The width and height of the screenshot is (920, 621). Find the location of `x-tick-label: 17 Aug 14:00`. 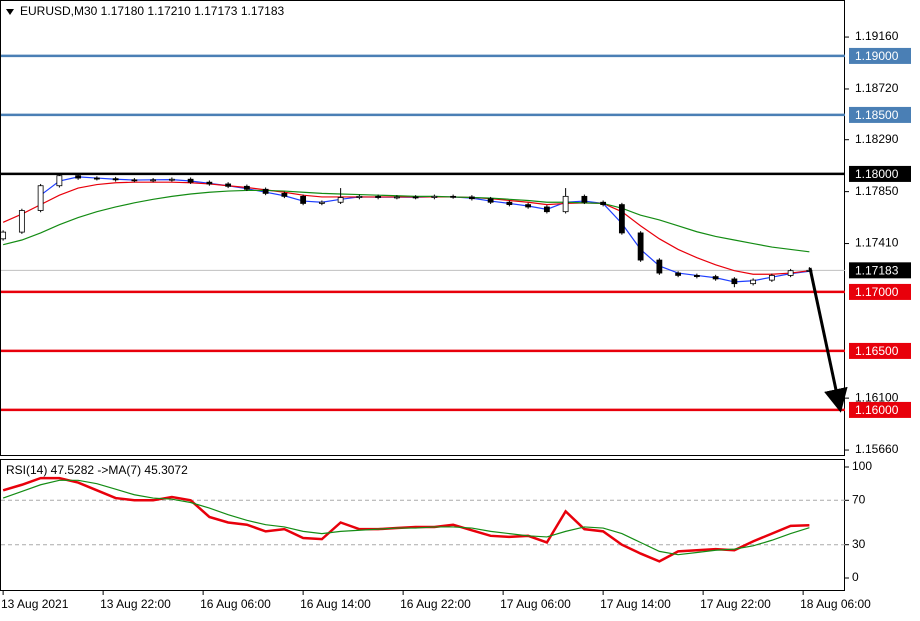

x-tick-label: 17 Aug 14:00 is located at coordinates (635, 604).